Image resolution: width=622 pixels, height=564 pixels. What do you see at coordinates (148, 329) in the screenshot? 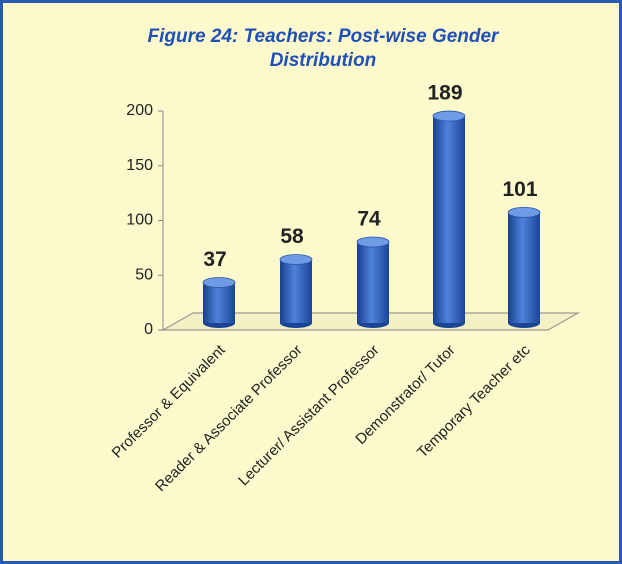
I see `y-tick-label: 0` at bounding box center [148, 329].